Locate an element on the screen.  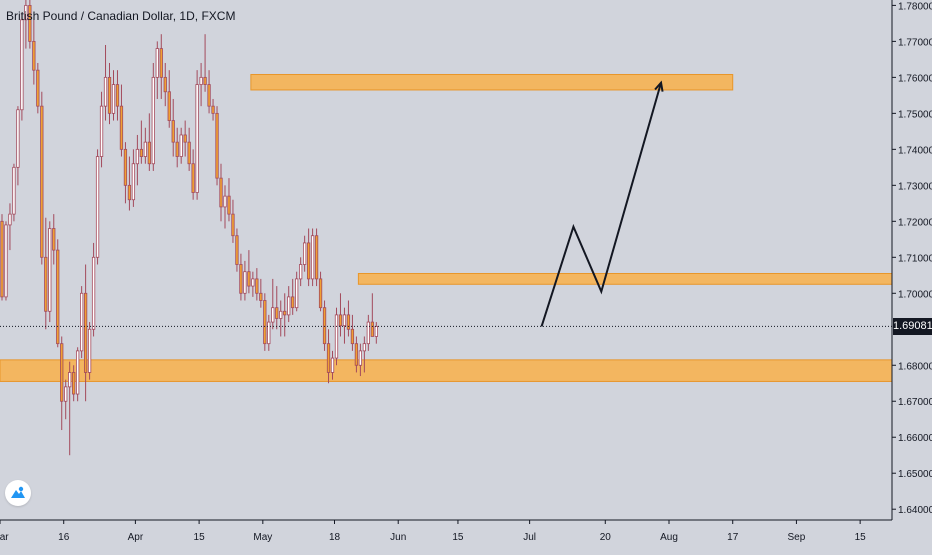
x-tick-label: 17 is located at coordinates (733, 537).